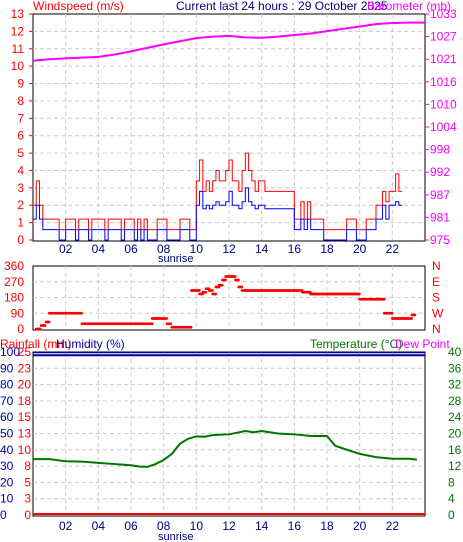  I want to click on sunrise-label-bottom: sunrise, so click(175, 536).